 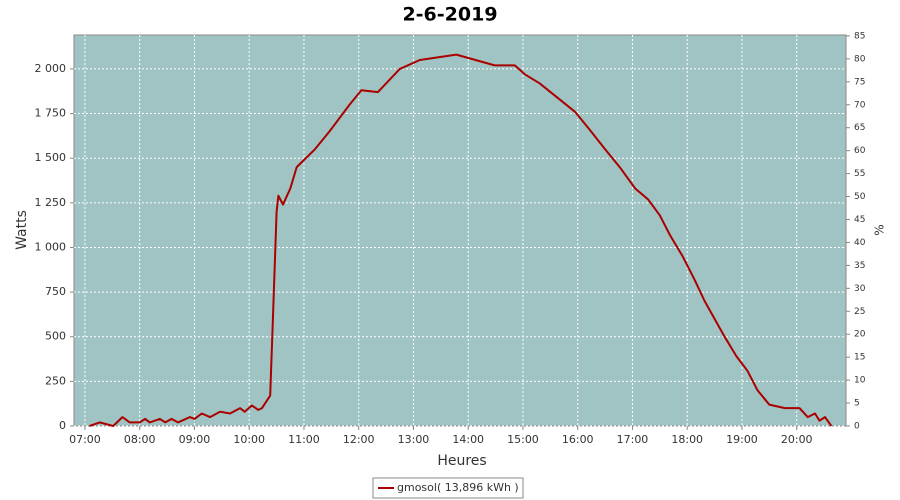 What do you see at coordinates (414, 439) in the screenshot?
I see `x-tick-label: 13:00` at bounding box center [414, 439].